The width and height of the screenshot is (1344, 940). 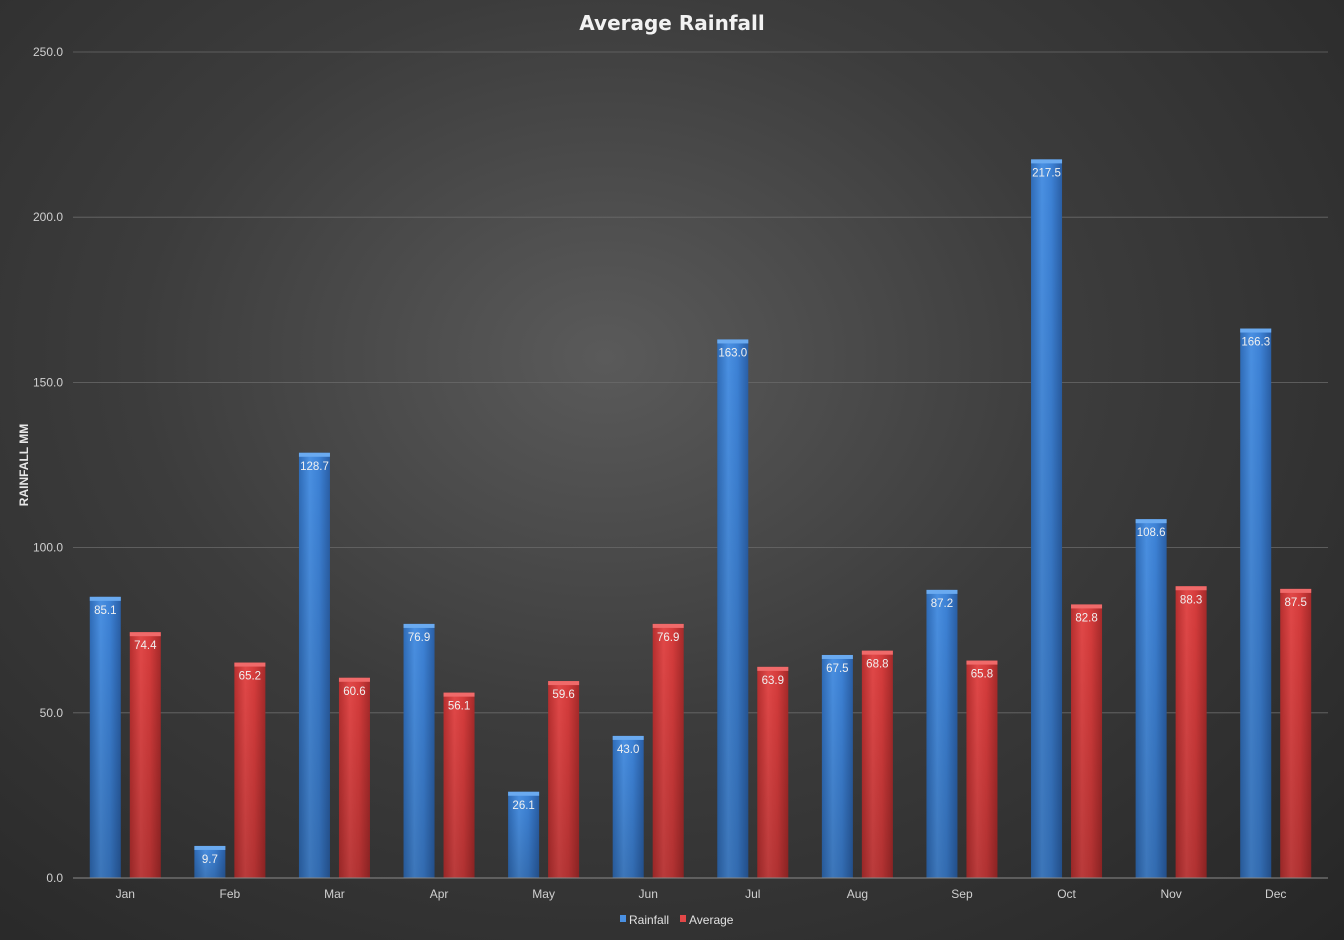 I want to click on x-tick-label: Mar, so click(x=334, y=894).